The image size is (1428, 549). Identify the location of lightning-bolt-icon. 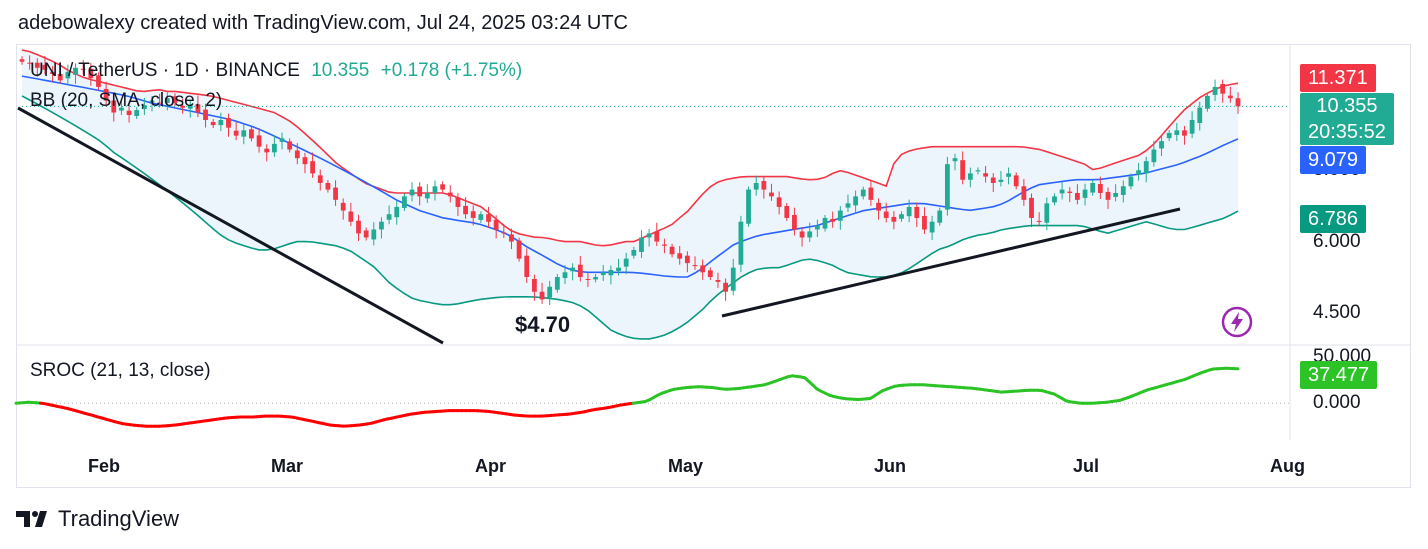
(1237, 322).